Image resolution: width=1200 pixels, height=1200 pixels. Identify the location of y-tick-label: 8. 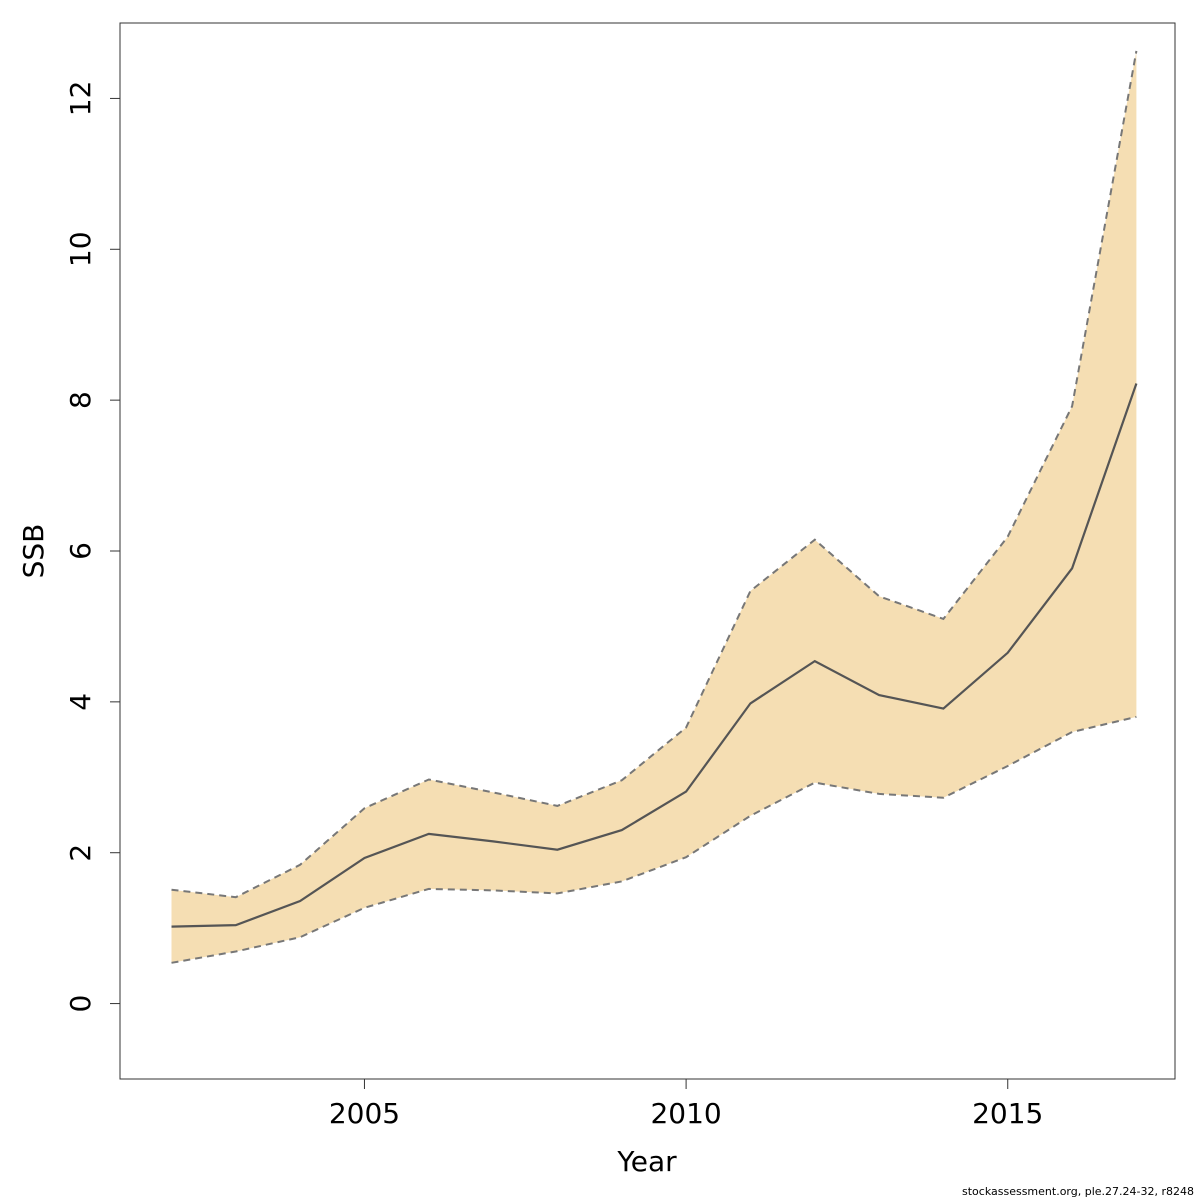
(80, 400).